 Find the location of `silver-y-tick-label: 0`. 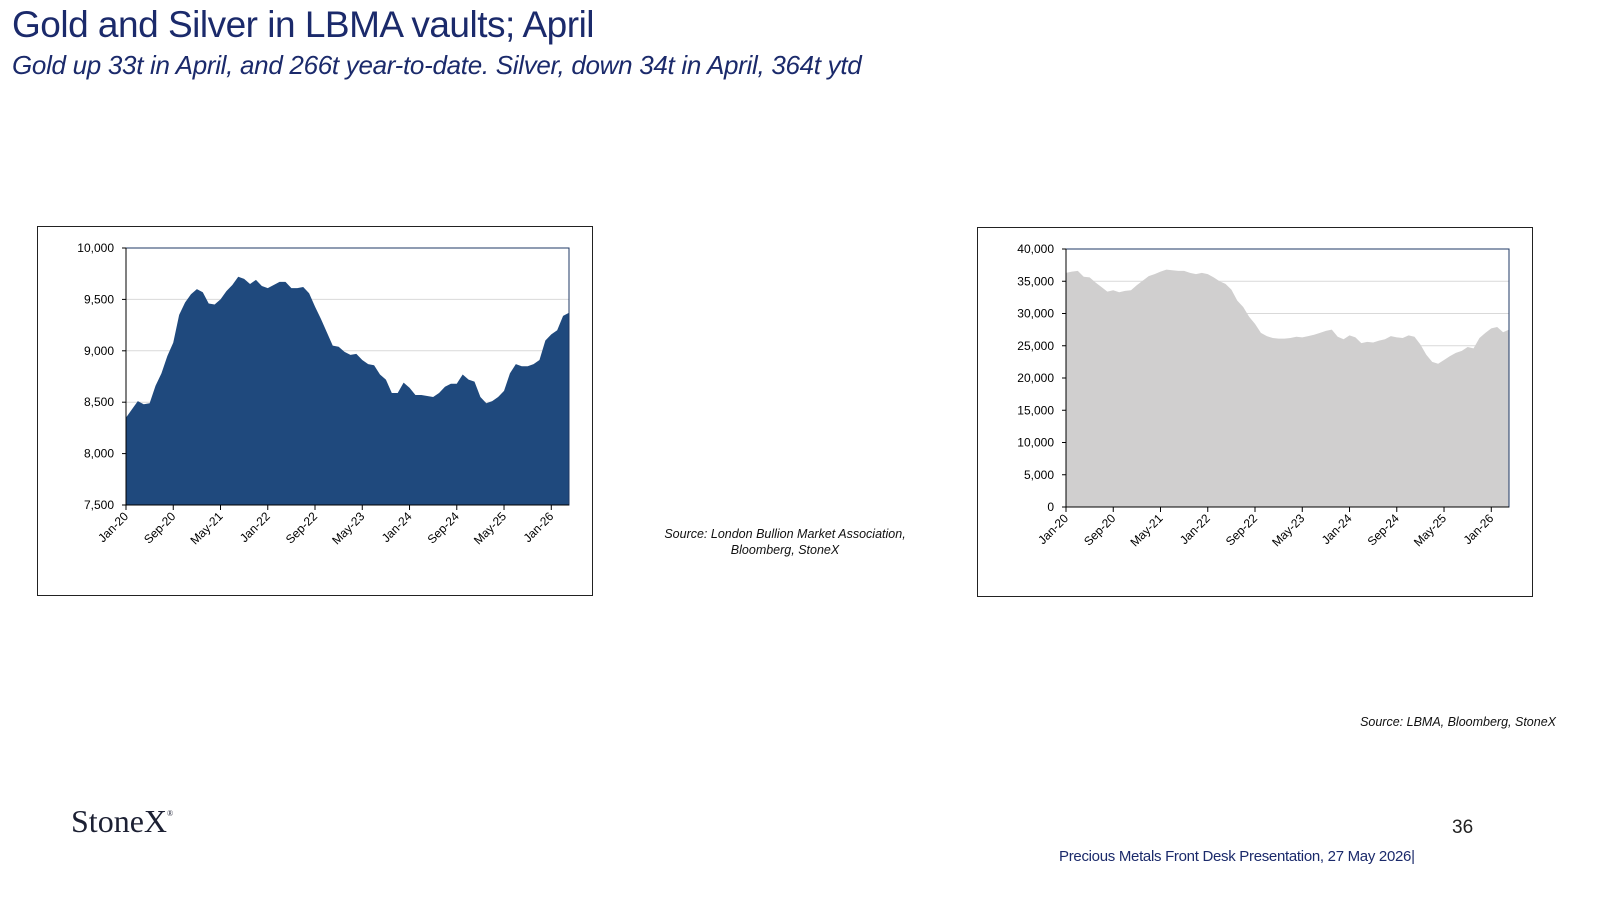

silver-y-tick-label: 0 is located at coordinates (1050, 507).